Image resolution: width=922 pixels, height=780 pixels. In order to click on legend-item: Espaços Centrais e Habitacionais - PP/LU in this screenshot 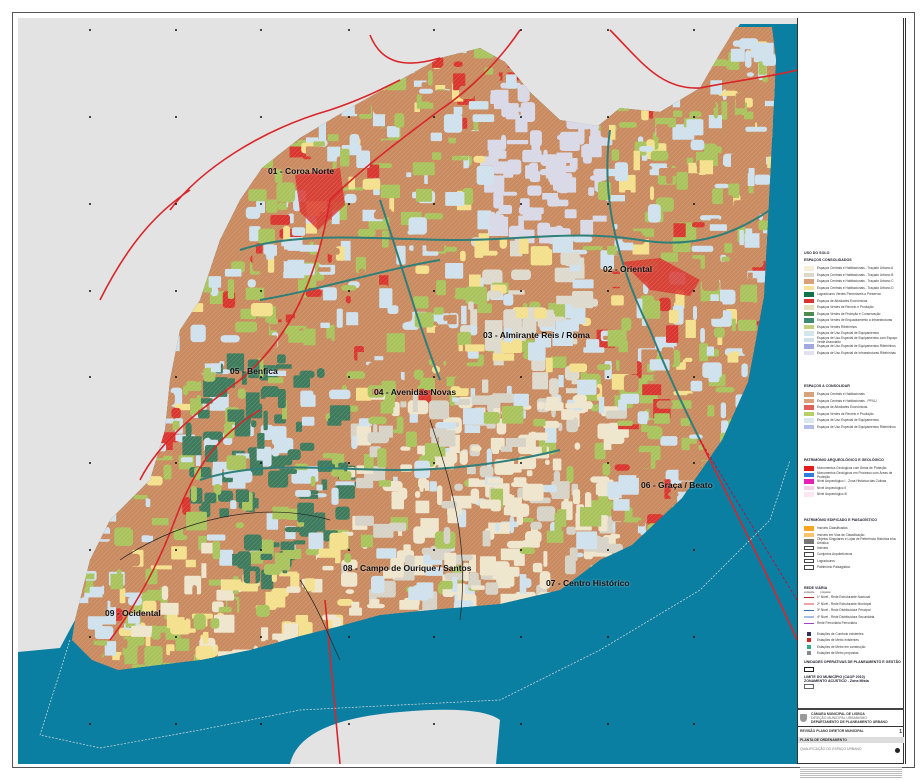, I will do `click(854, 401)`.